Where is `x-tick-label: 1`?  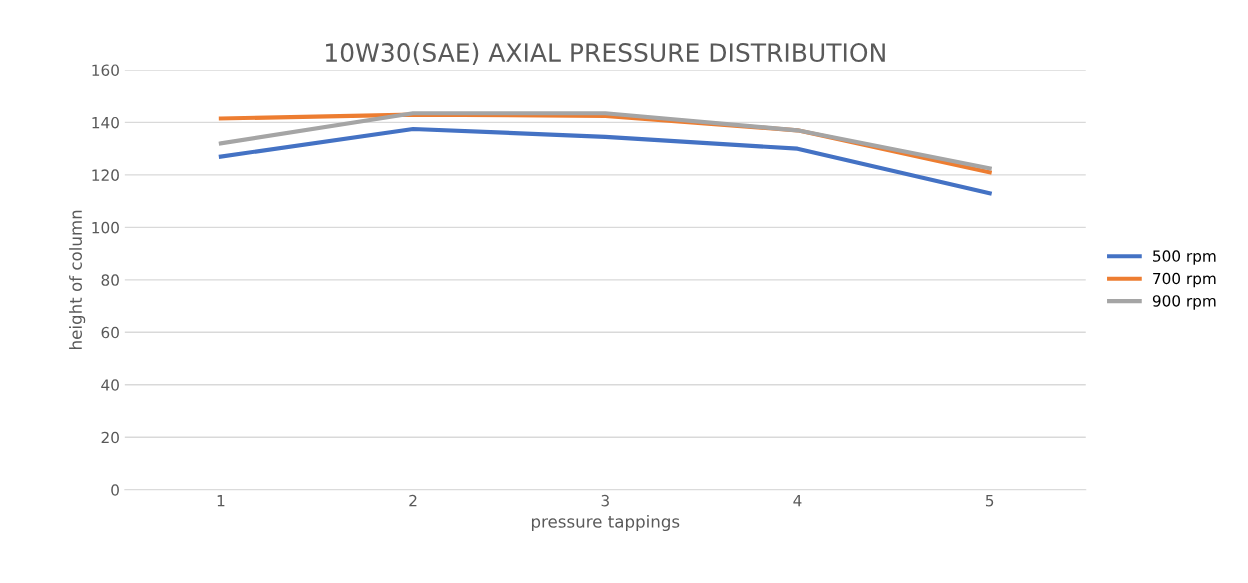 x-tick-label: 1 is located at coordinates (221, 501).